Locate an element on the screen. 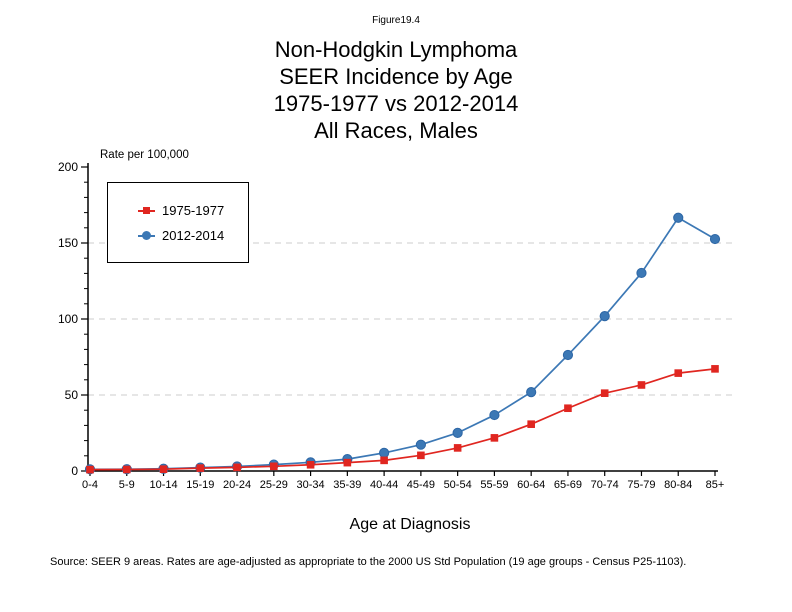 The width and height of the screenshot is (792, 612). legend-item-2012-2014: 2012-2014 is located at coordinates (193, 235).